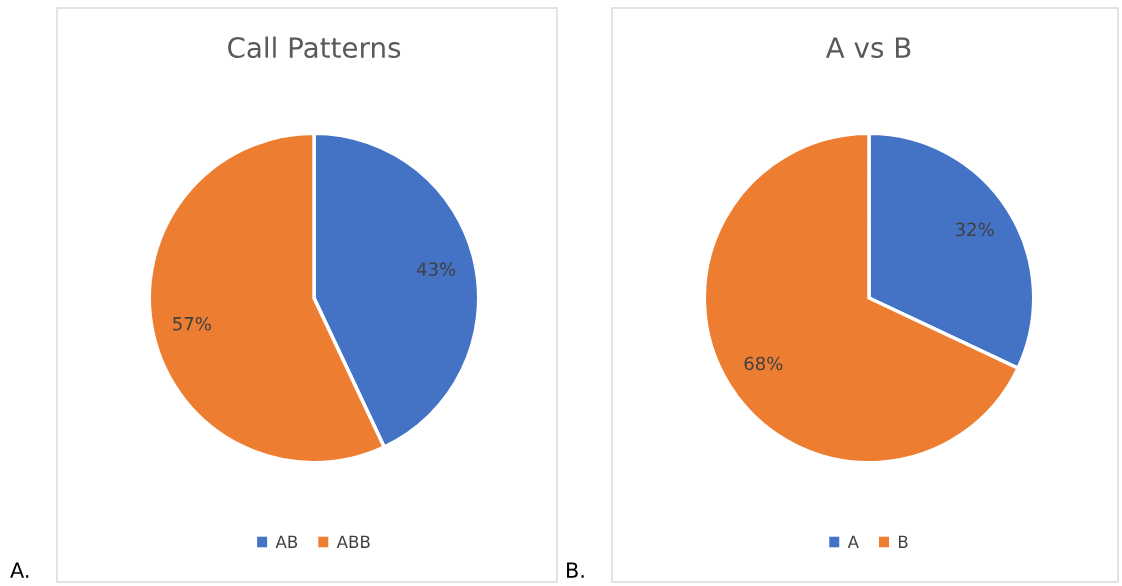 The image size is (1122, 586). I want to click on data-label: 57%, so click(192, 323).